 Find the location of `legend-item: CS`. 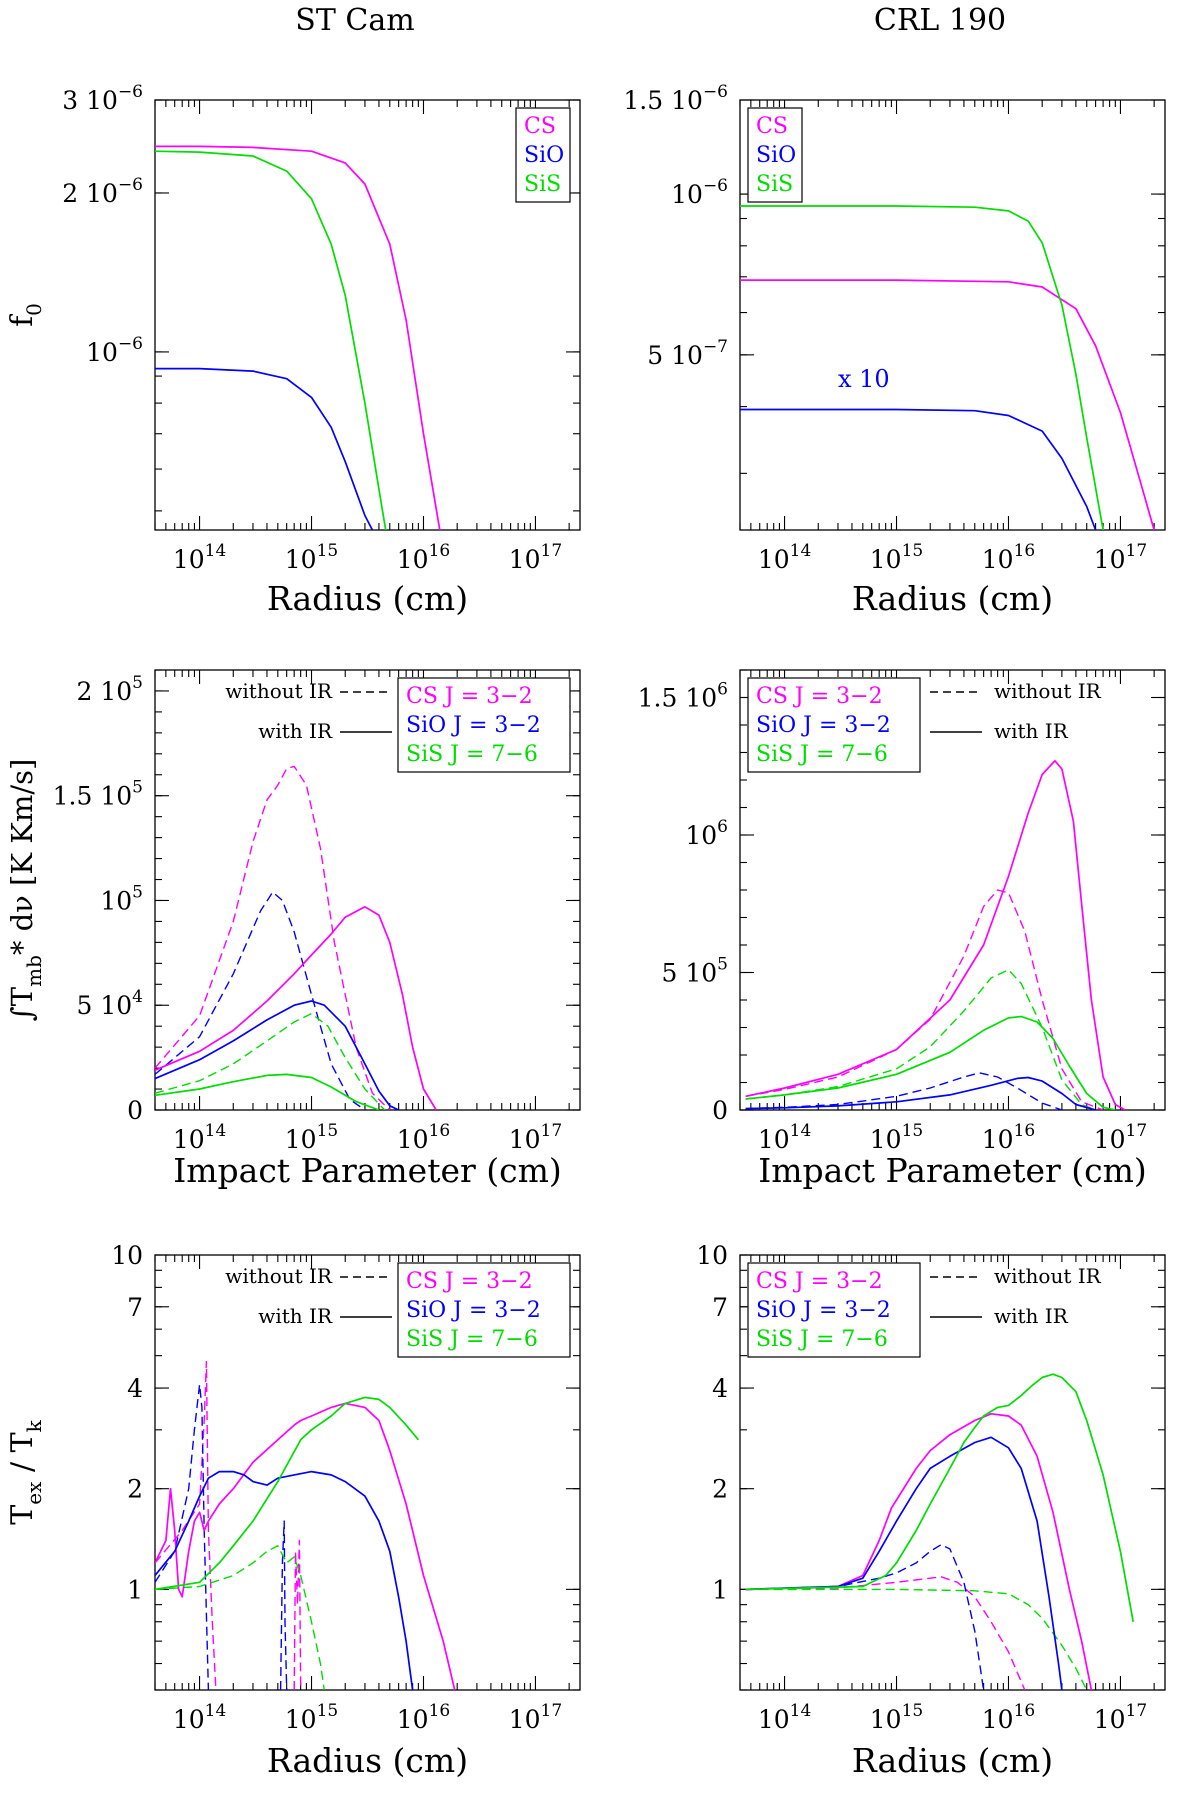

legend-item: CS is located at coordinates (540, 126).